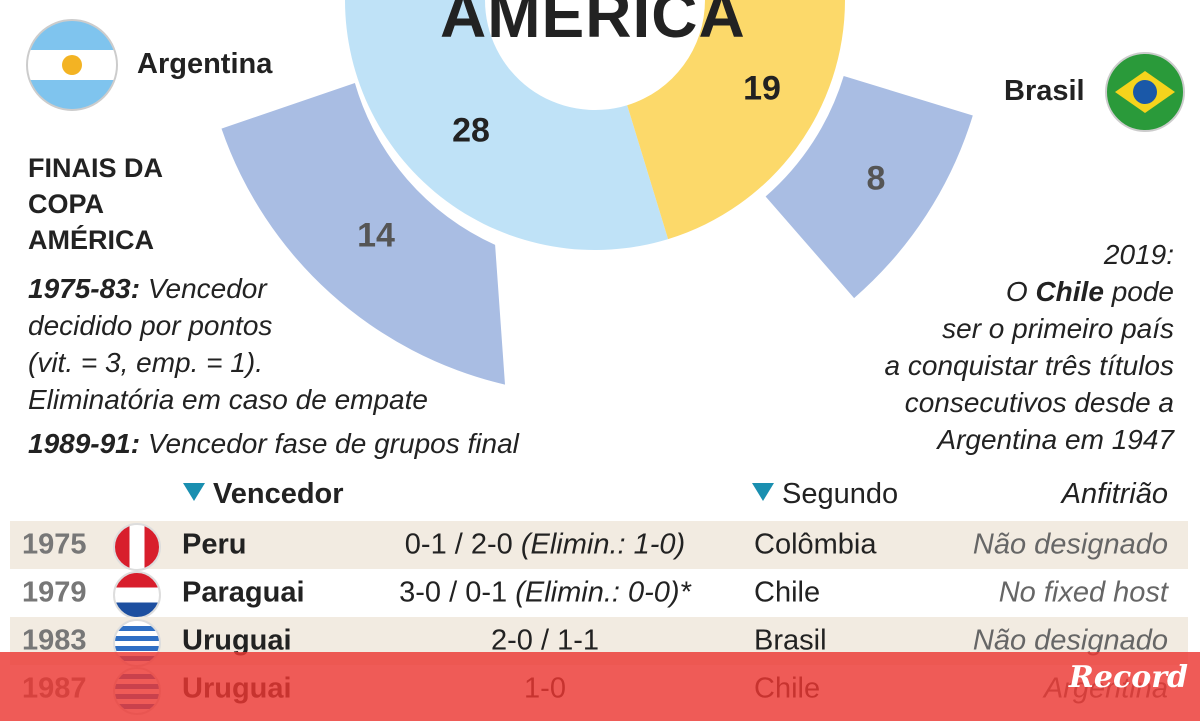 Image resolution: width=1200 pixels, height=721 pixels. Describe the element at coordinates (84, 443) in the screenshot. I see `note-label: 1989-91:` at that location.